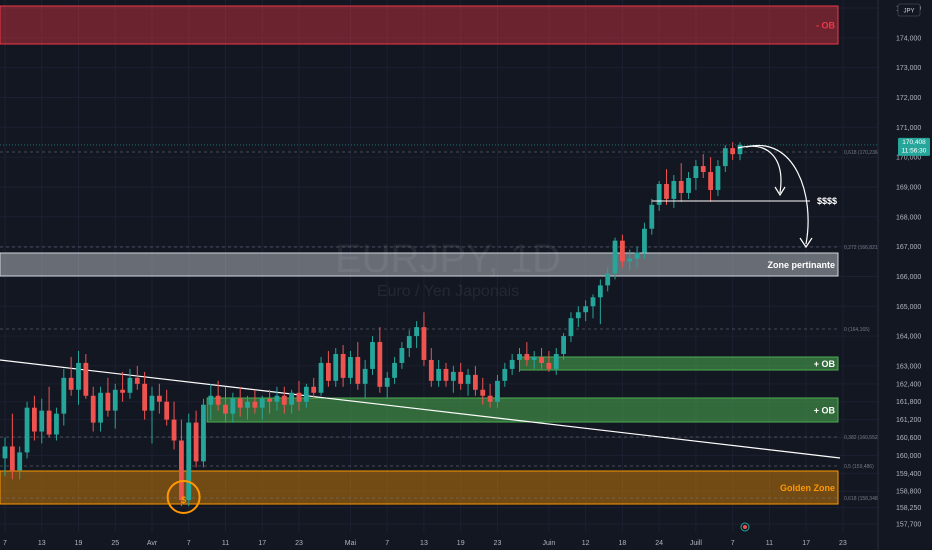 This screenshot has height=550, width=932. I want to click on time-tick-label: 7, so click(189, 543).